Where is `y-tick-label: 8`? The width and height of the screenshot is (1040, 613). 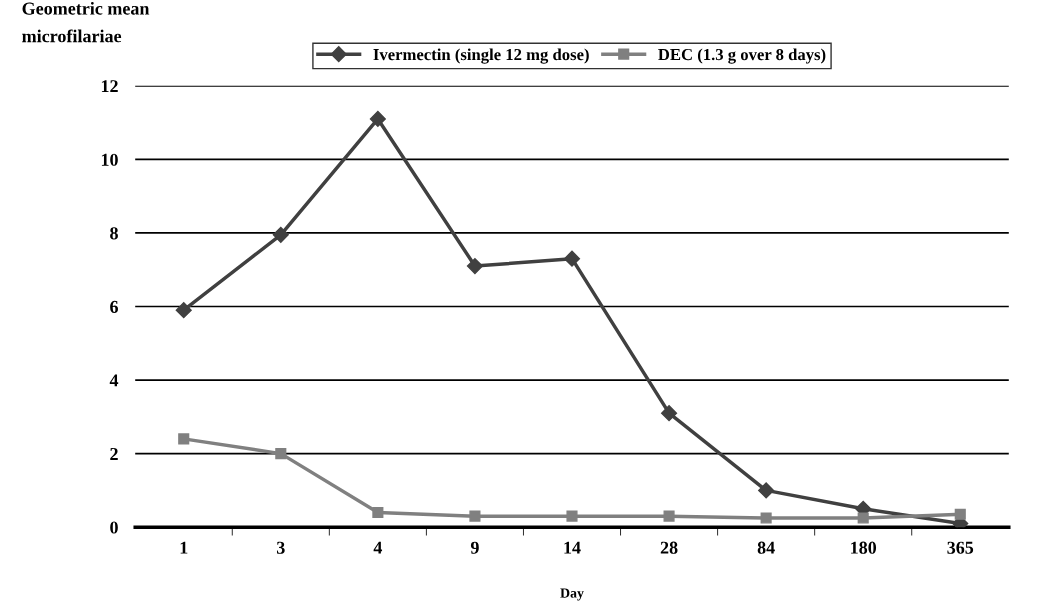
y-tick-label: 8 is located at coordinates (114, 233).